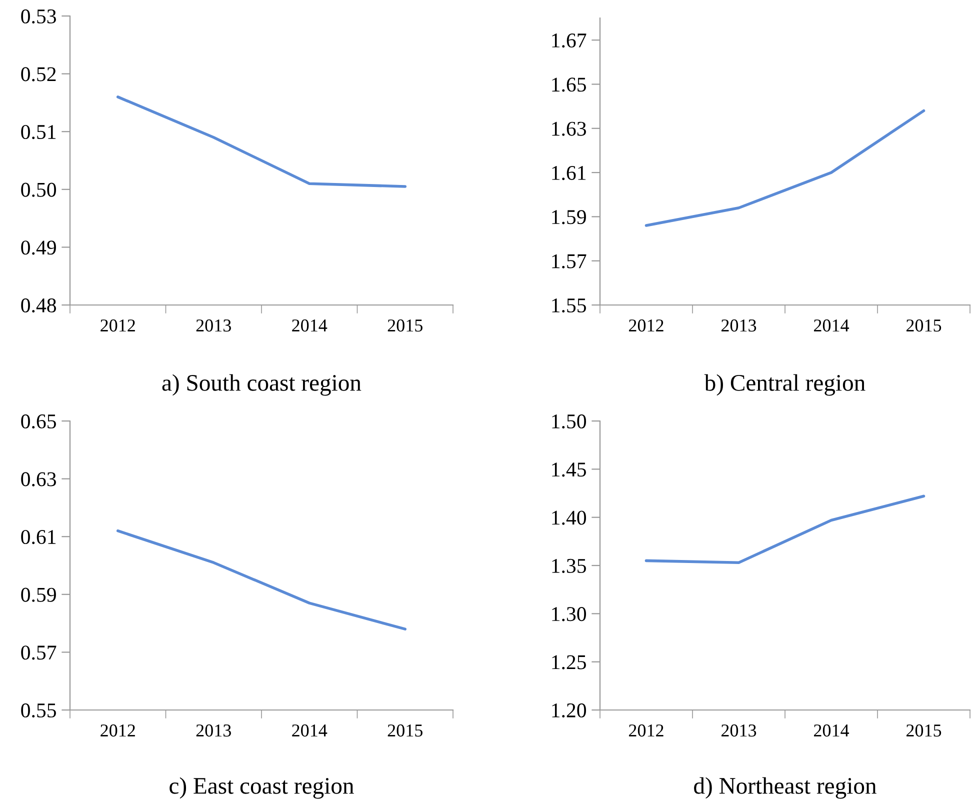 The height and width of the screenshot is (801, 974). Describe the element at coordinates (262, 788) in the screenshot. I see `text: c) East coast region` at that location.